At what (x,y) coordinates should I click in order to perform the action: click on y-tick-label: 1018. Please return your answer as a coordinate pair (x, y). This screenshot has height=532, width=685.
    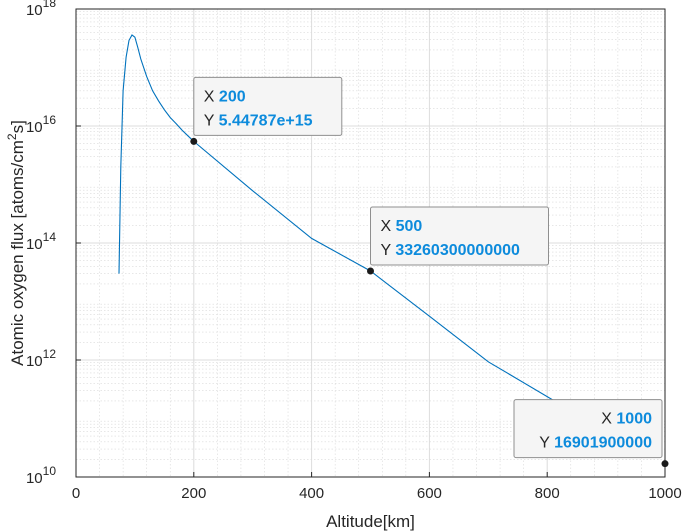
    Looking at the image, I should click on (41, 9).